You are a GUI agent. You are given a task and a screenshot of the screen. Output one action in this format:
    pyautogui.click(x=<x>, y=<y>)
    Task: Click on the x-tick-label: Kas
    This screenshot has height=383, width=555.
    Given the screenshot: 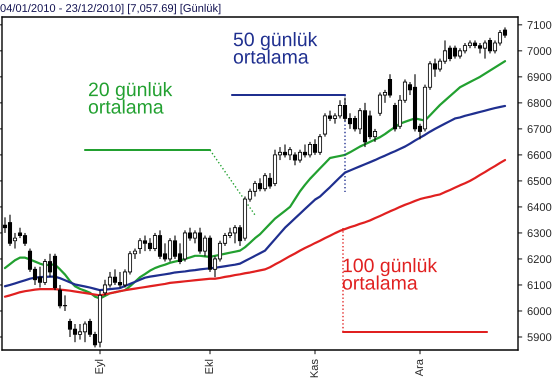 What is the action you would take?
    pyautogui.click(x=314, y=368)
    